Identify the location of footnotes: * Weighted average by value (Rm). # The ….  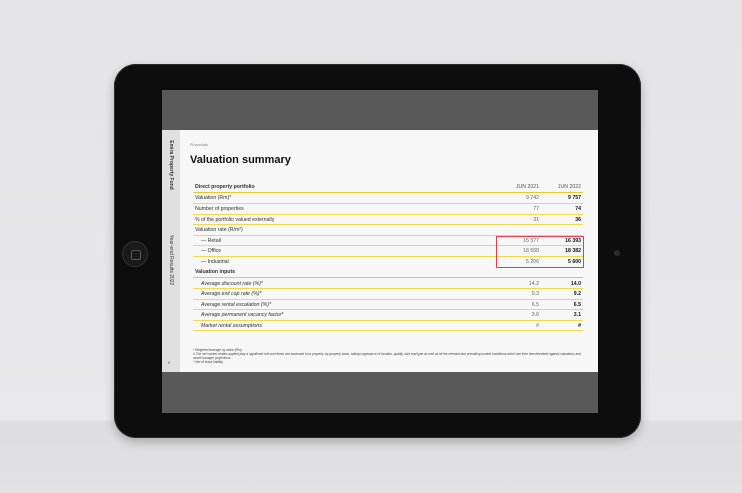
(390, 356).